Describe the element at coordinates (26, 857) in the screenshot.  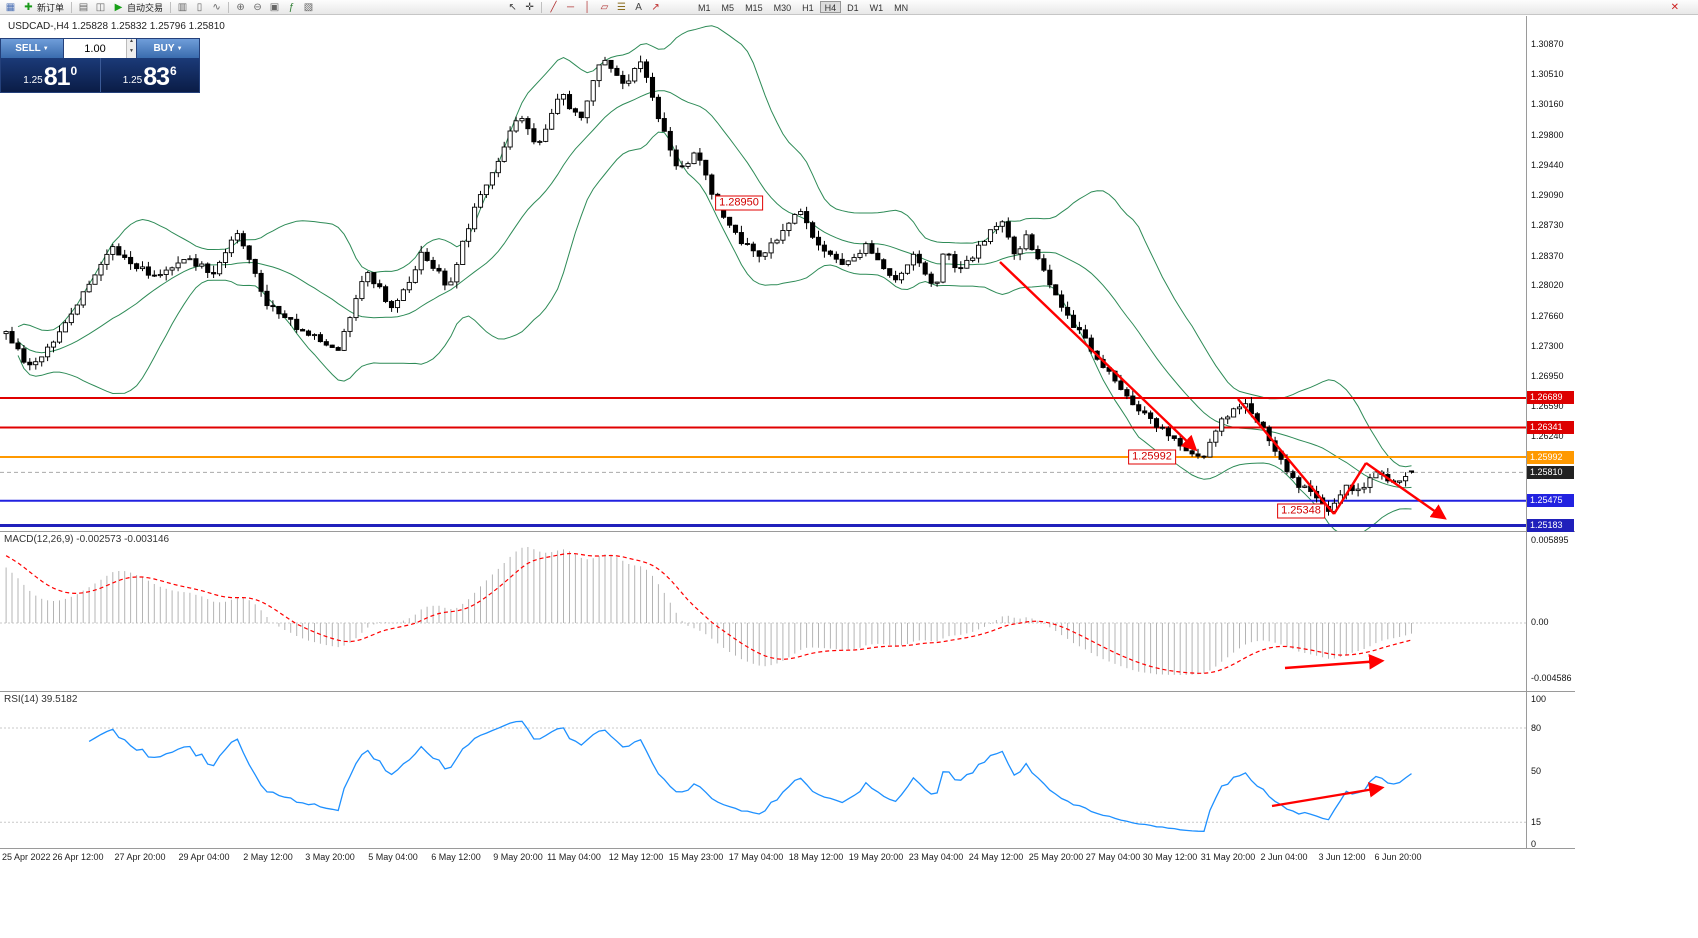
I see `time-axis-label: 25 Apr 2022` at that location.